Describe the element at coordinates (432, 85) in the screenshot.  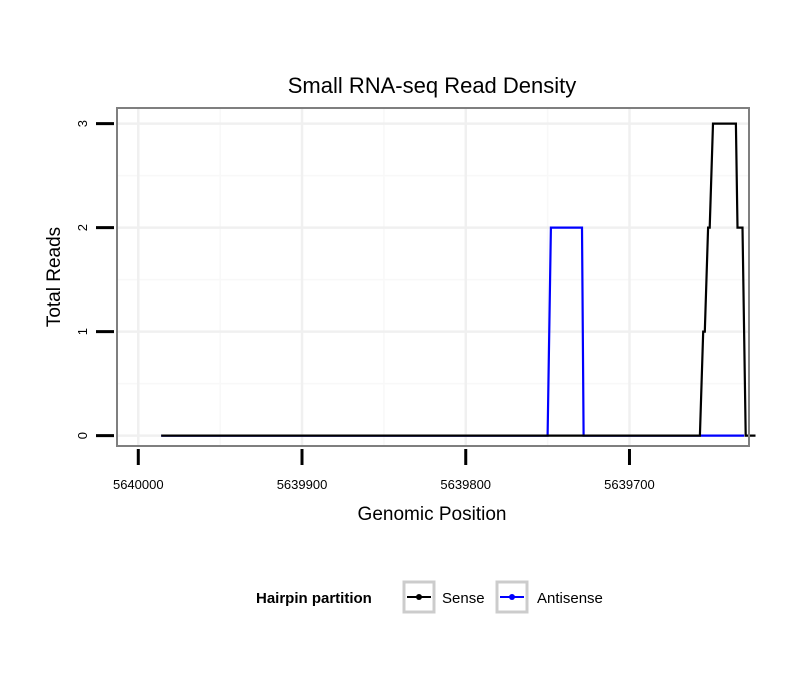
I see `chart-title: Small RNA-seq Read Density` at that location.